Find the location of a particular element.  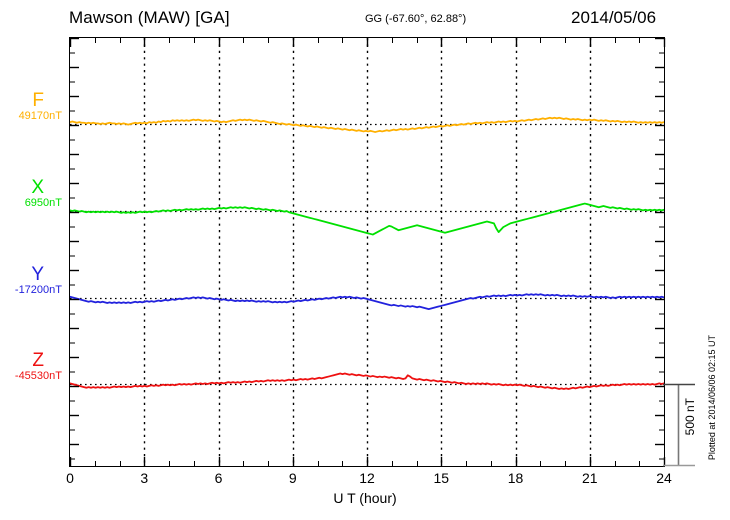

component-label-f: F 49170nT is located at coordinates (33, 107).